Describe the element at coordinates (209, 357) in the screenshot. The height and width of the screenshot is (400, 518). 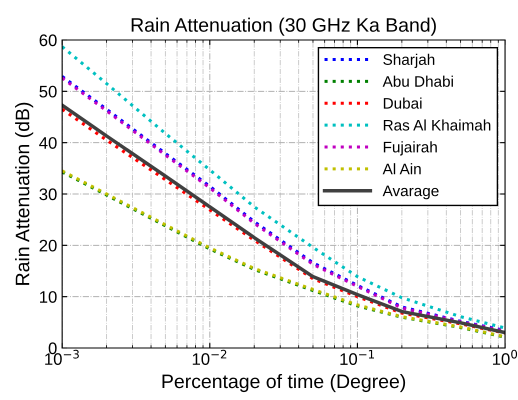
I see `x-tick-label: 10$^{−2}$` at that location.